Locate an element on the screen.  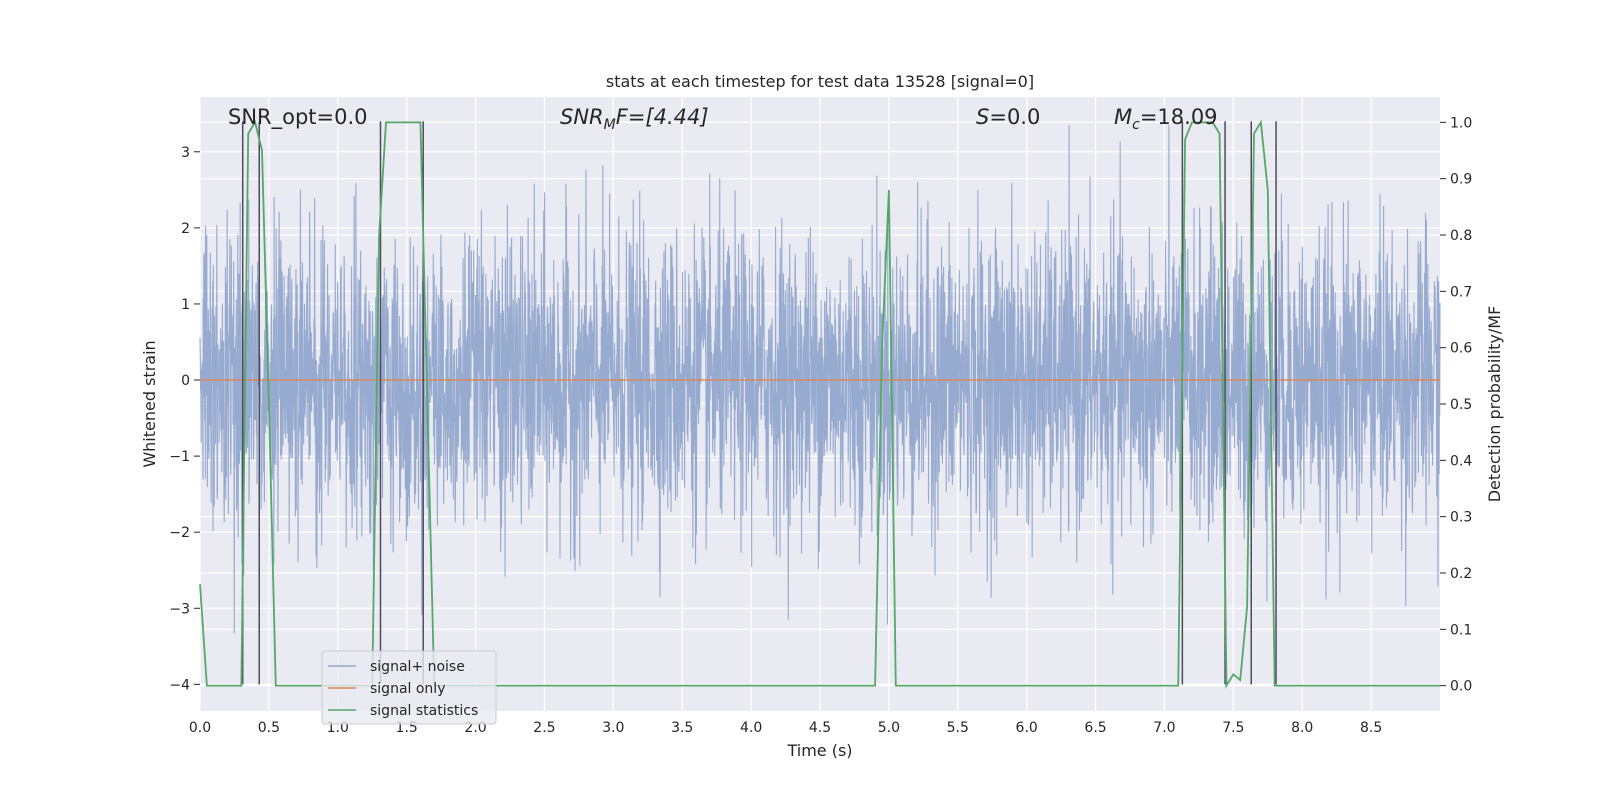
x-tick-5: 2.5 is located at coordinates (544, 728).